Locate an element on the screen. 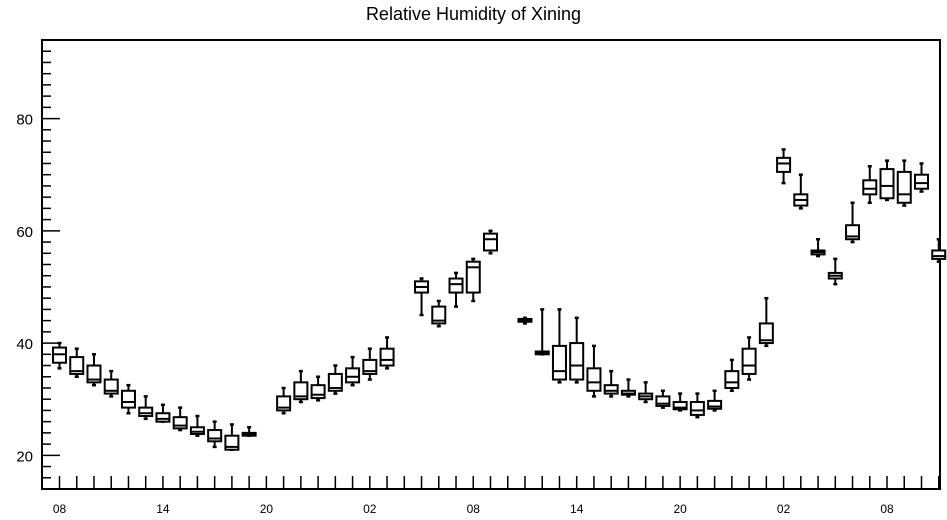 This screenshot has width=947, height=520. y-tick-label: 60 is located at coordinates (24, 232).